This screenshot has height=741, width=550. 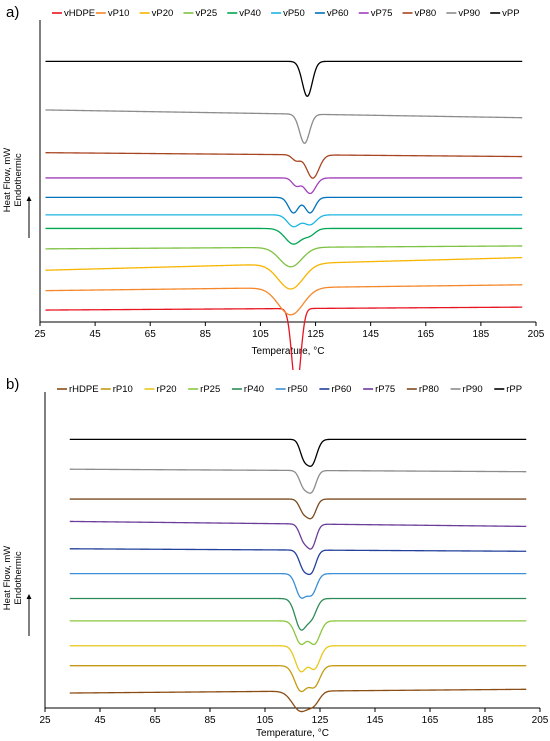 What do you see at coordinates (284, 221) in the screenshot?
I see `series-line-vP50` at bounding box center [284, 221].